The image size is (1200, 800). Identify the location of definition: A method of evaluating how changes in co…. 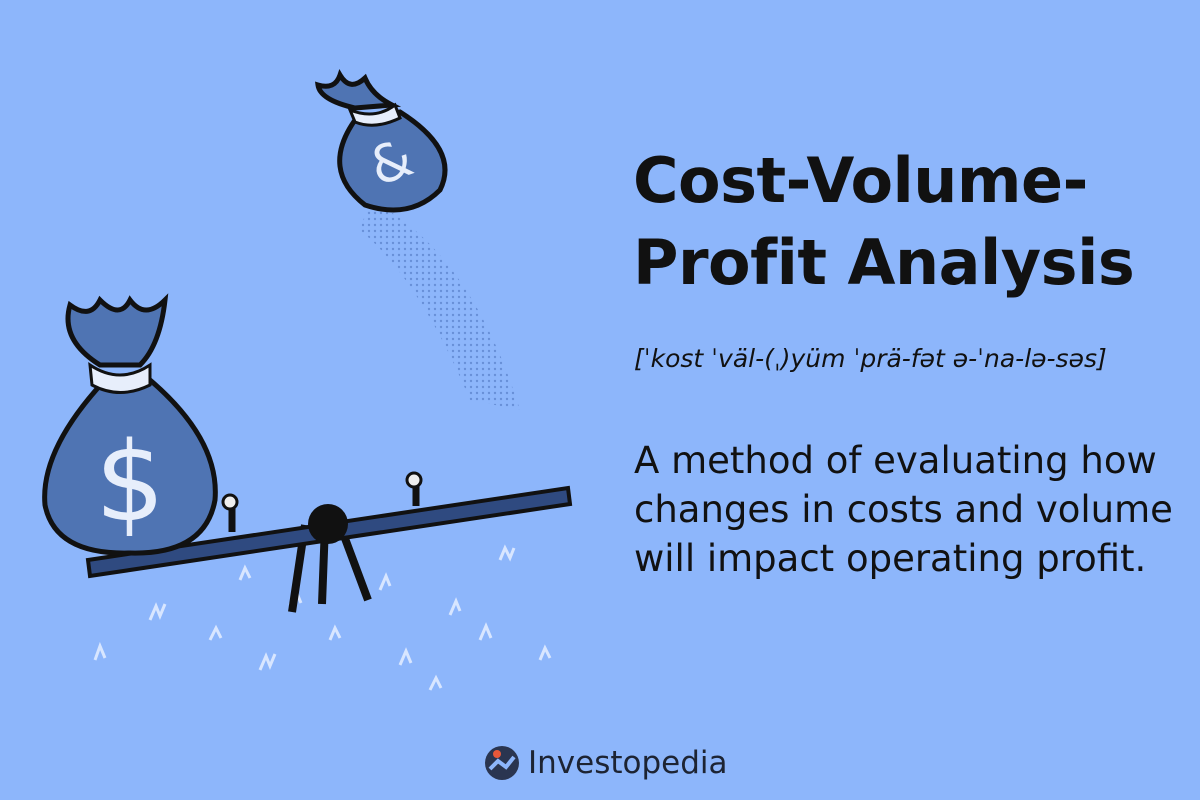
(903, 509).